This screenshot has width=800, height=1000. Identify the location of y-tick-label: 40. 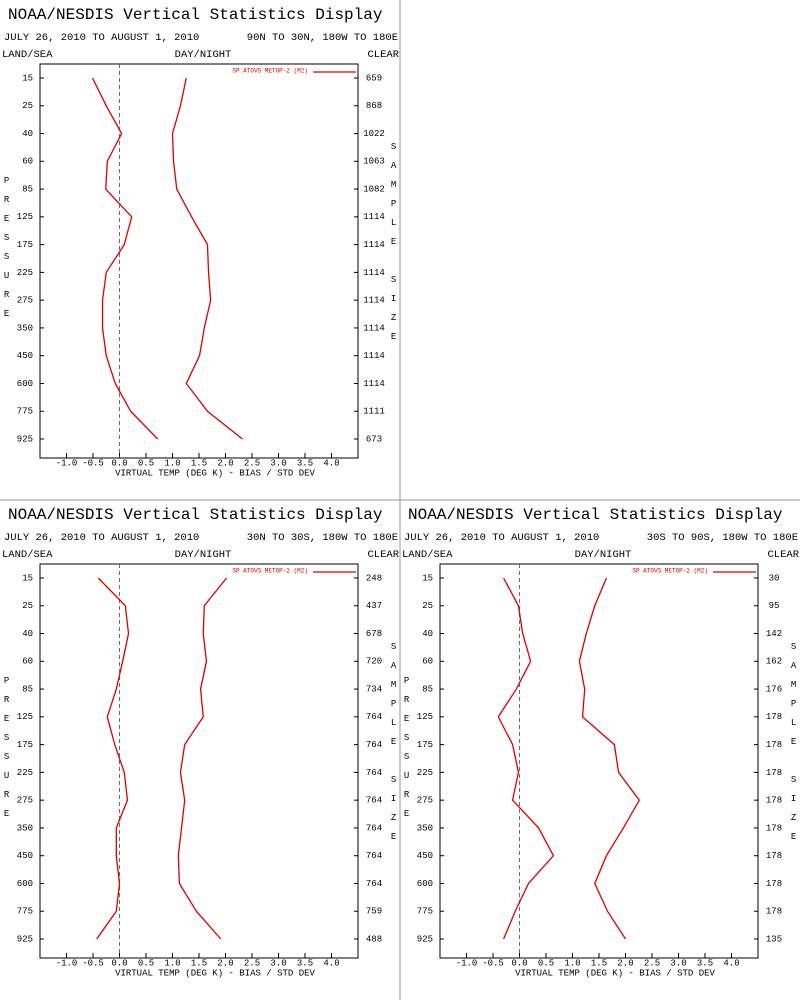
(27, 134).